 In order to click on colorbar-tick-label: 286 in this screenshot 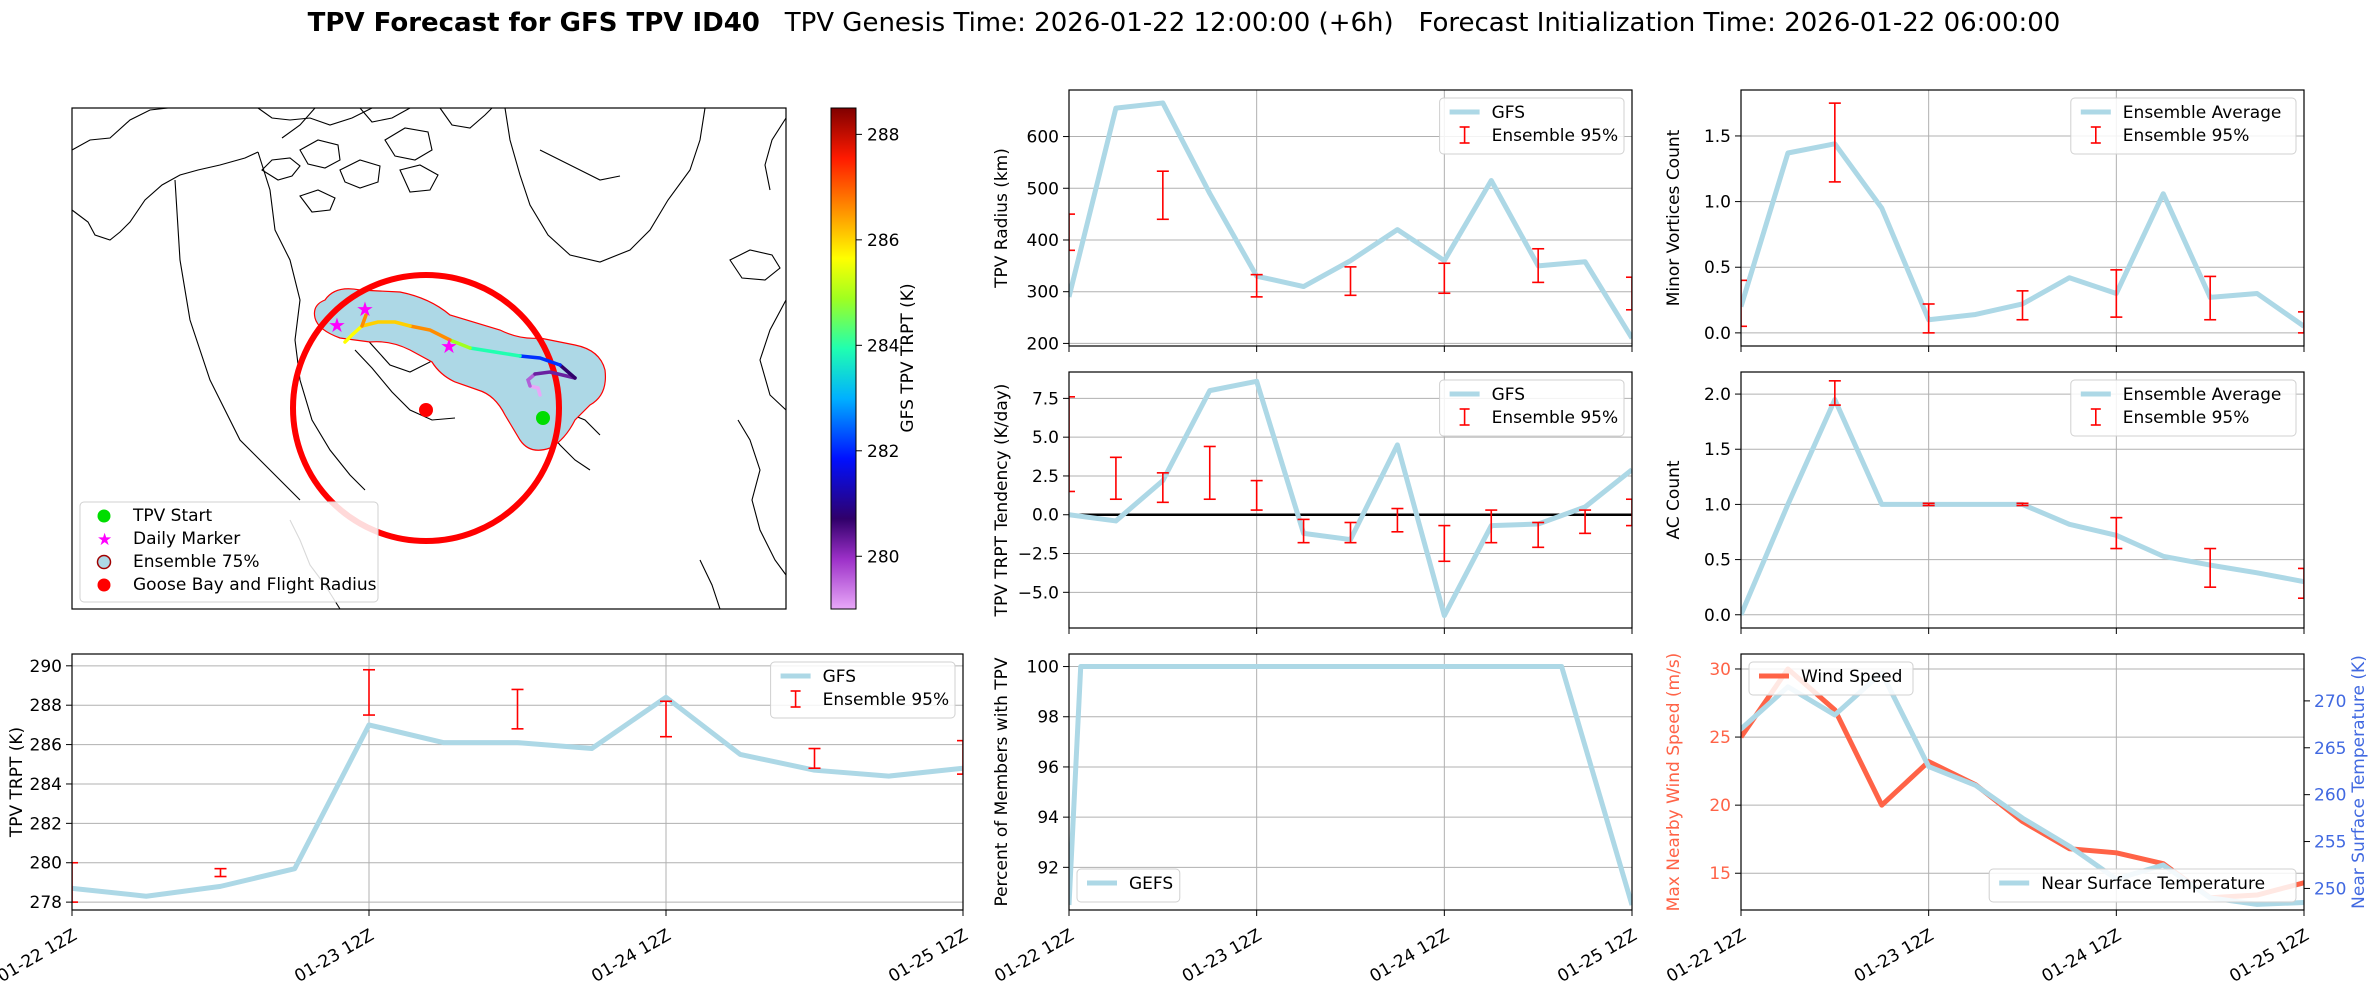, I will do `click(883, 241)`.